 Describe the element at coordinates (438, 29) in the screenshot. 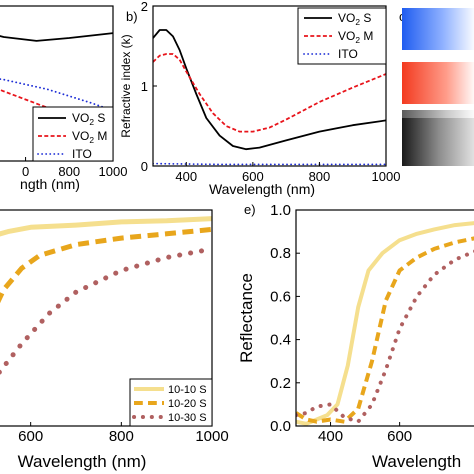

I see `swatch-blue` at that location.